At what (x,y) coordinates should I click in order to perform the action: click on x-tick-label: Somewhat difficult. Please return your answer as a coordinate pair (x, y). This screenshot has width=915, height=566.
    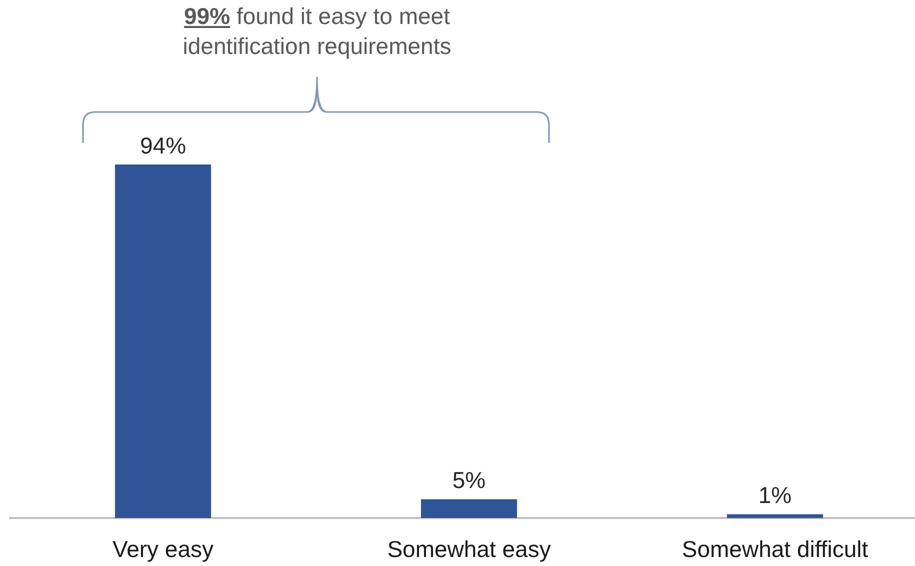
    Looking at the image, I should click on (775, 549).